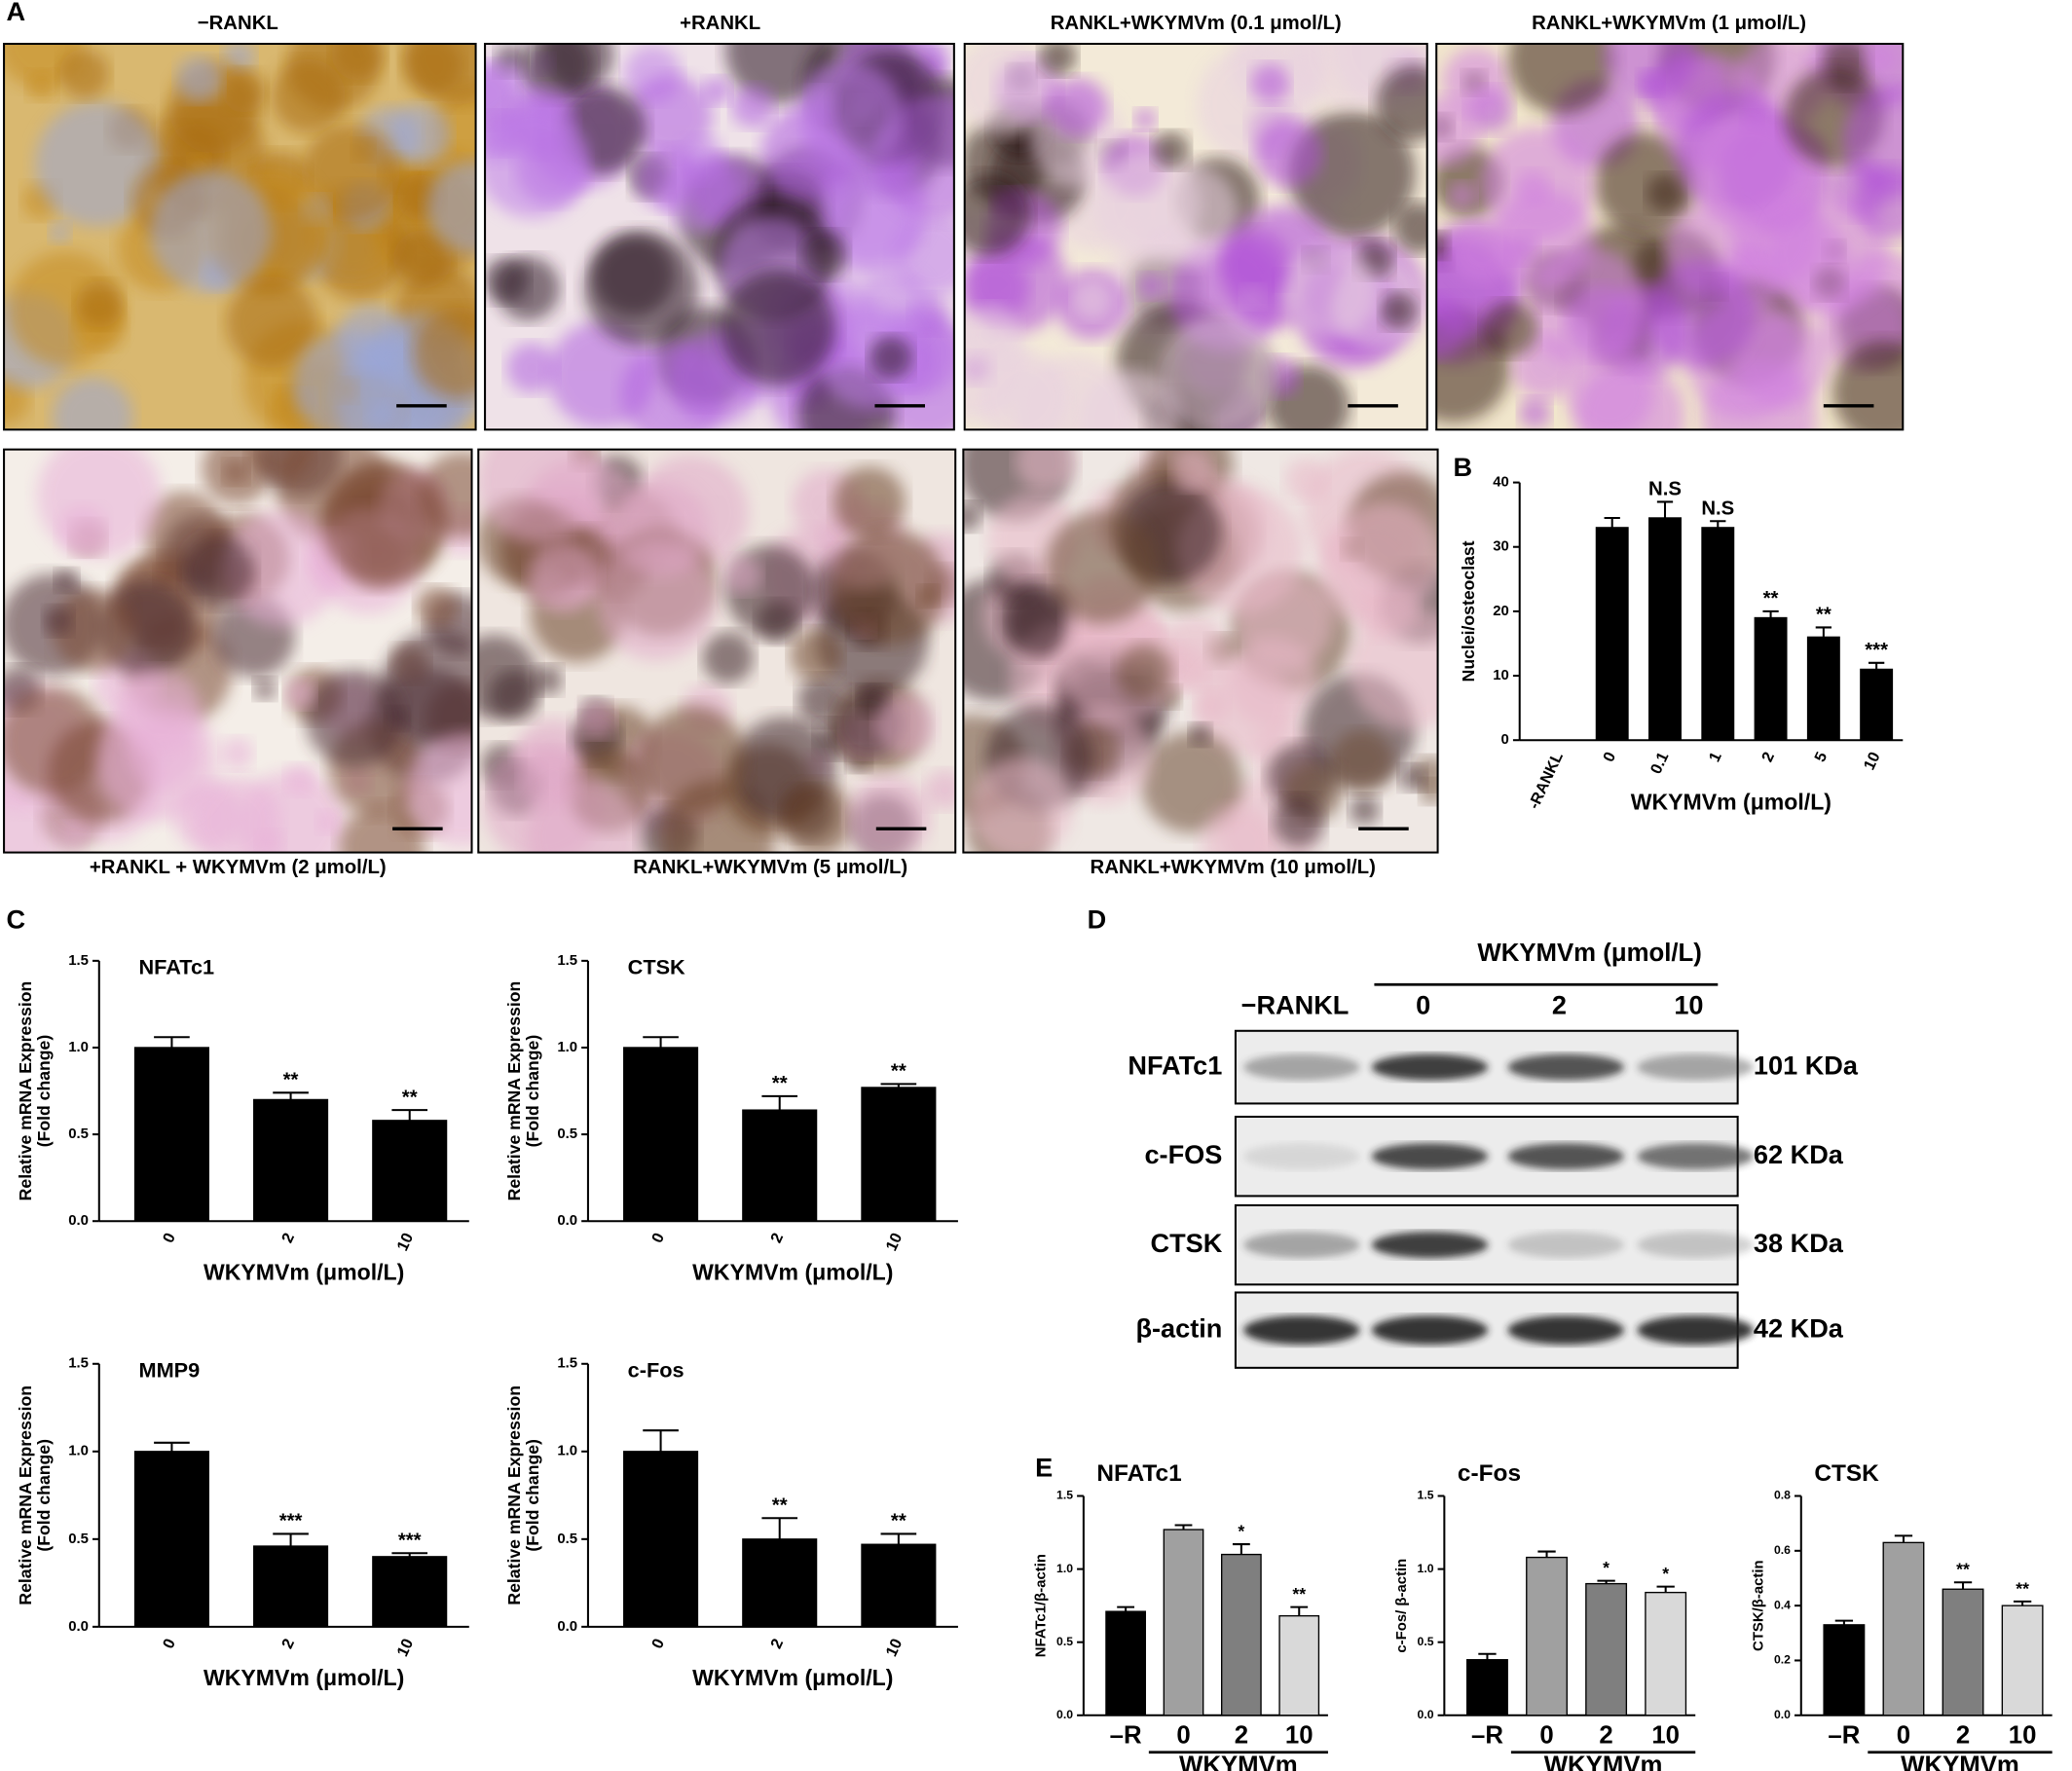  What do you see at coordinates (1782, 1495) in the screenshot?
I see `y-tick-label: 0.8` at bounding box center [1782, 1495].